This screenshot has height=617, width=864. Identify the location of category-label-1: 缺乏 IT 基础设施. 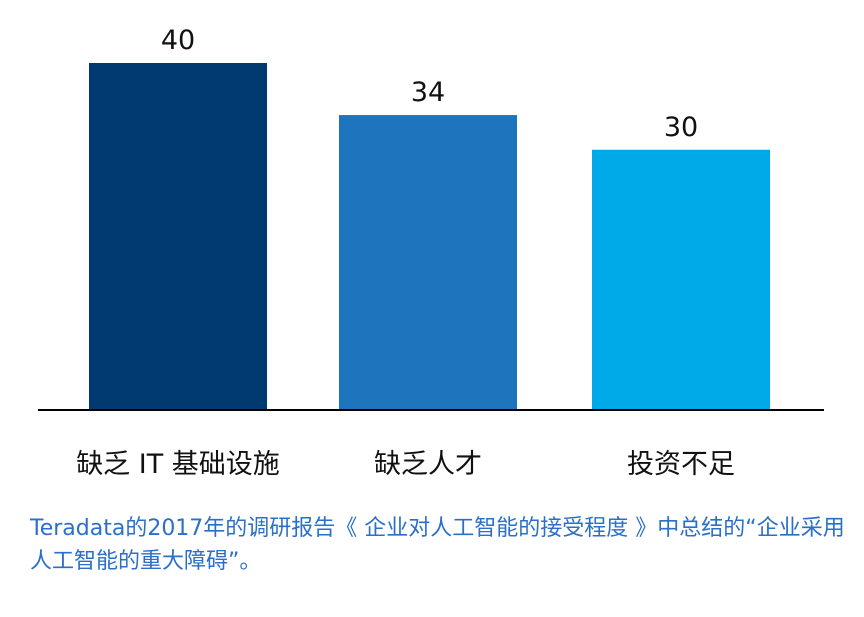
(178, 464).